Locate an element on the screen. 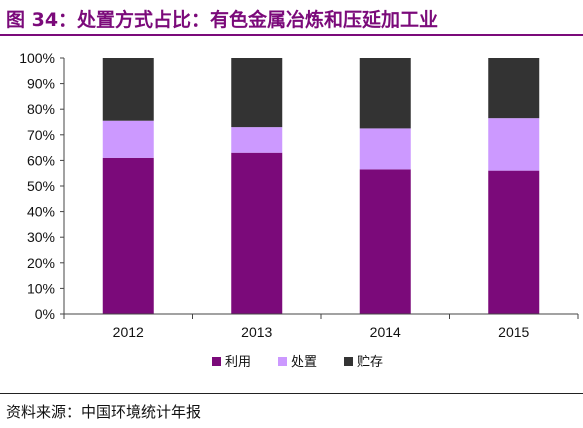  y-tick-label: 80% is located at coordinates (41, 109).